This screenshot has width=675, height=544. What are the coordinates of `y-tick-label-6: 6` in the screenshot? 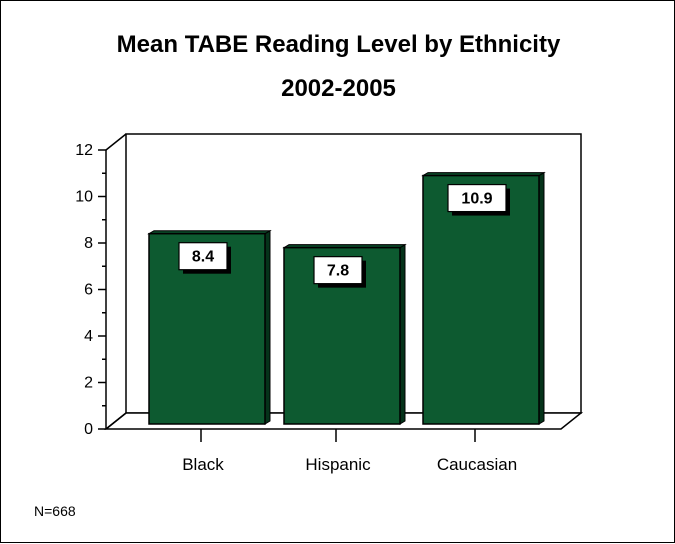 It's located at (88, 290).